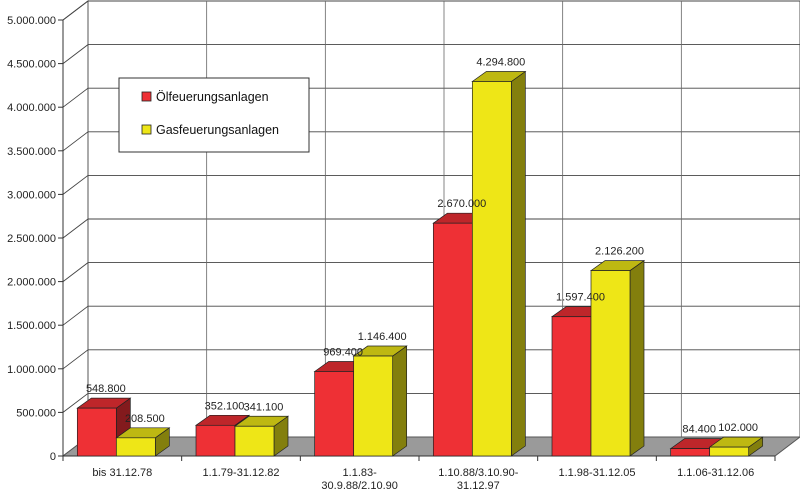  I want to click on legend-box, so click(214, 115).